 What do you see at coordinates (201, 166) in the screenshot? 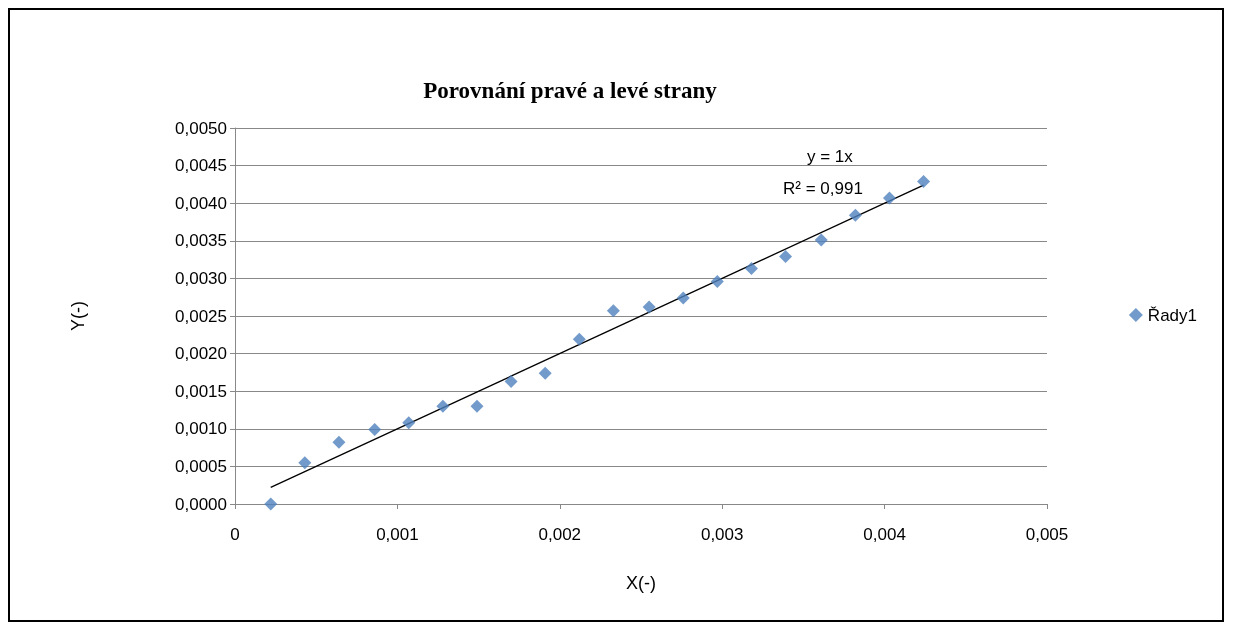
I see `y-tick-label: 0,0045` at bounding box center [201, 166].